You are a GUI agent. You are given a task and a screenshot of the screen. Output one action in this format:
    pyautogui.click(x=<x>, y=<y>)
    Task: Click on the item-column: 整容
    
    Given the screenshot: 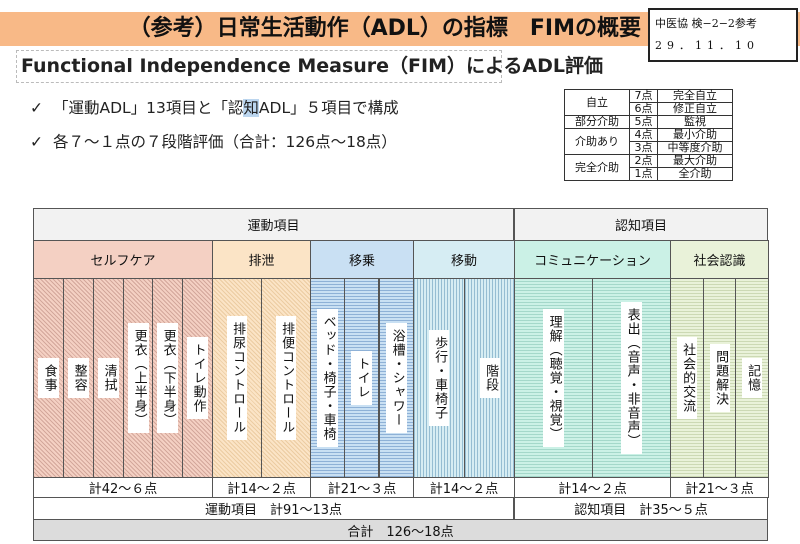 What is the action you would take?
    pyautogui.click(x=78, y=378)
    